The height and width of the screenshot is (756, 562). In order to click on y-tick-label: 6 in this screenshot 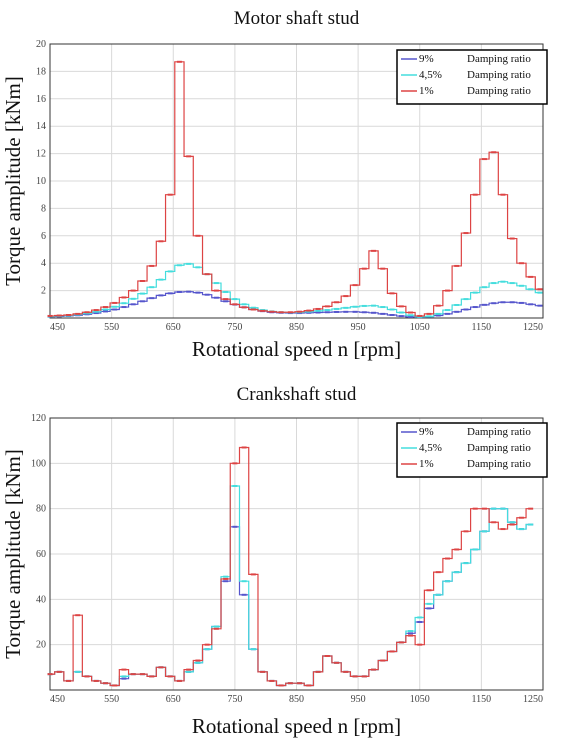, I will do `click(43, 236)`.